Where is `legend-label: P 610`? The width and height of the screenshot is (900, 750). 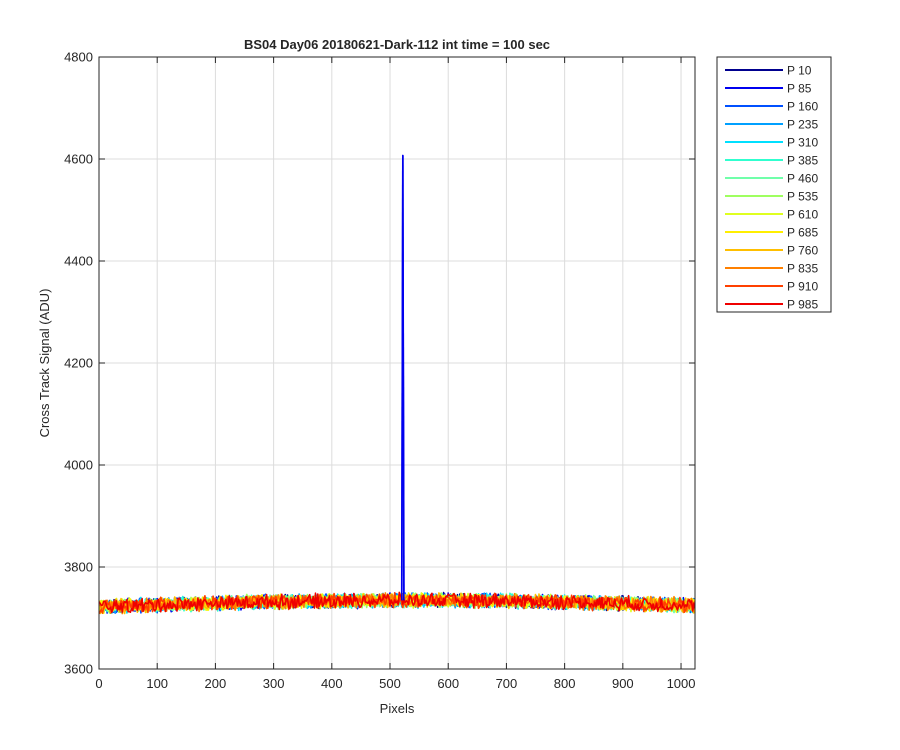
legend-label: P 610 is located at coordinates (802, 215).